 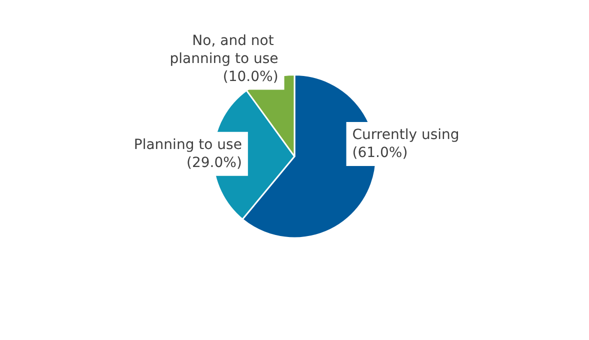 I want to click on data-label: (61.0%), so click(x=380, y=153).